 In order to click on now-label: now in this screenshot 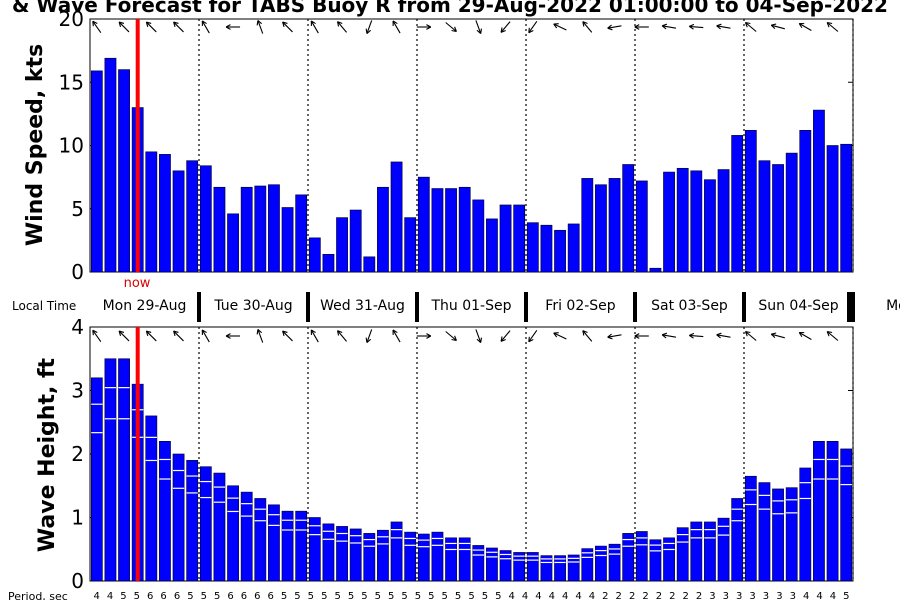, I will do `click(137, 283)`.